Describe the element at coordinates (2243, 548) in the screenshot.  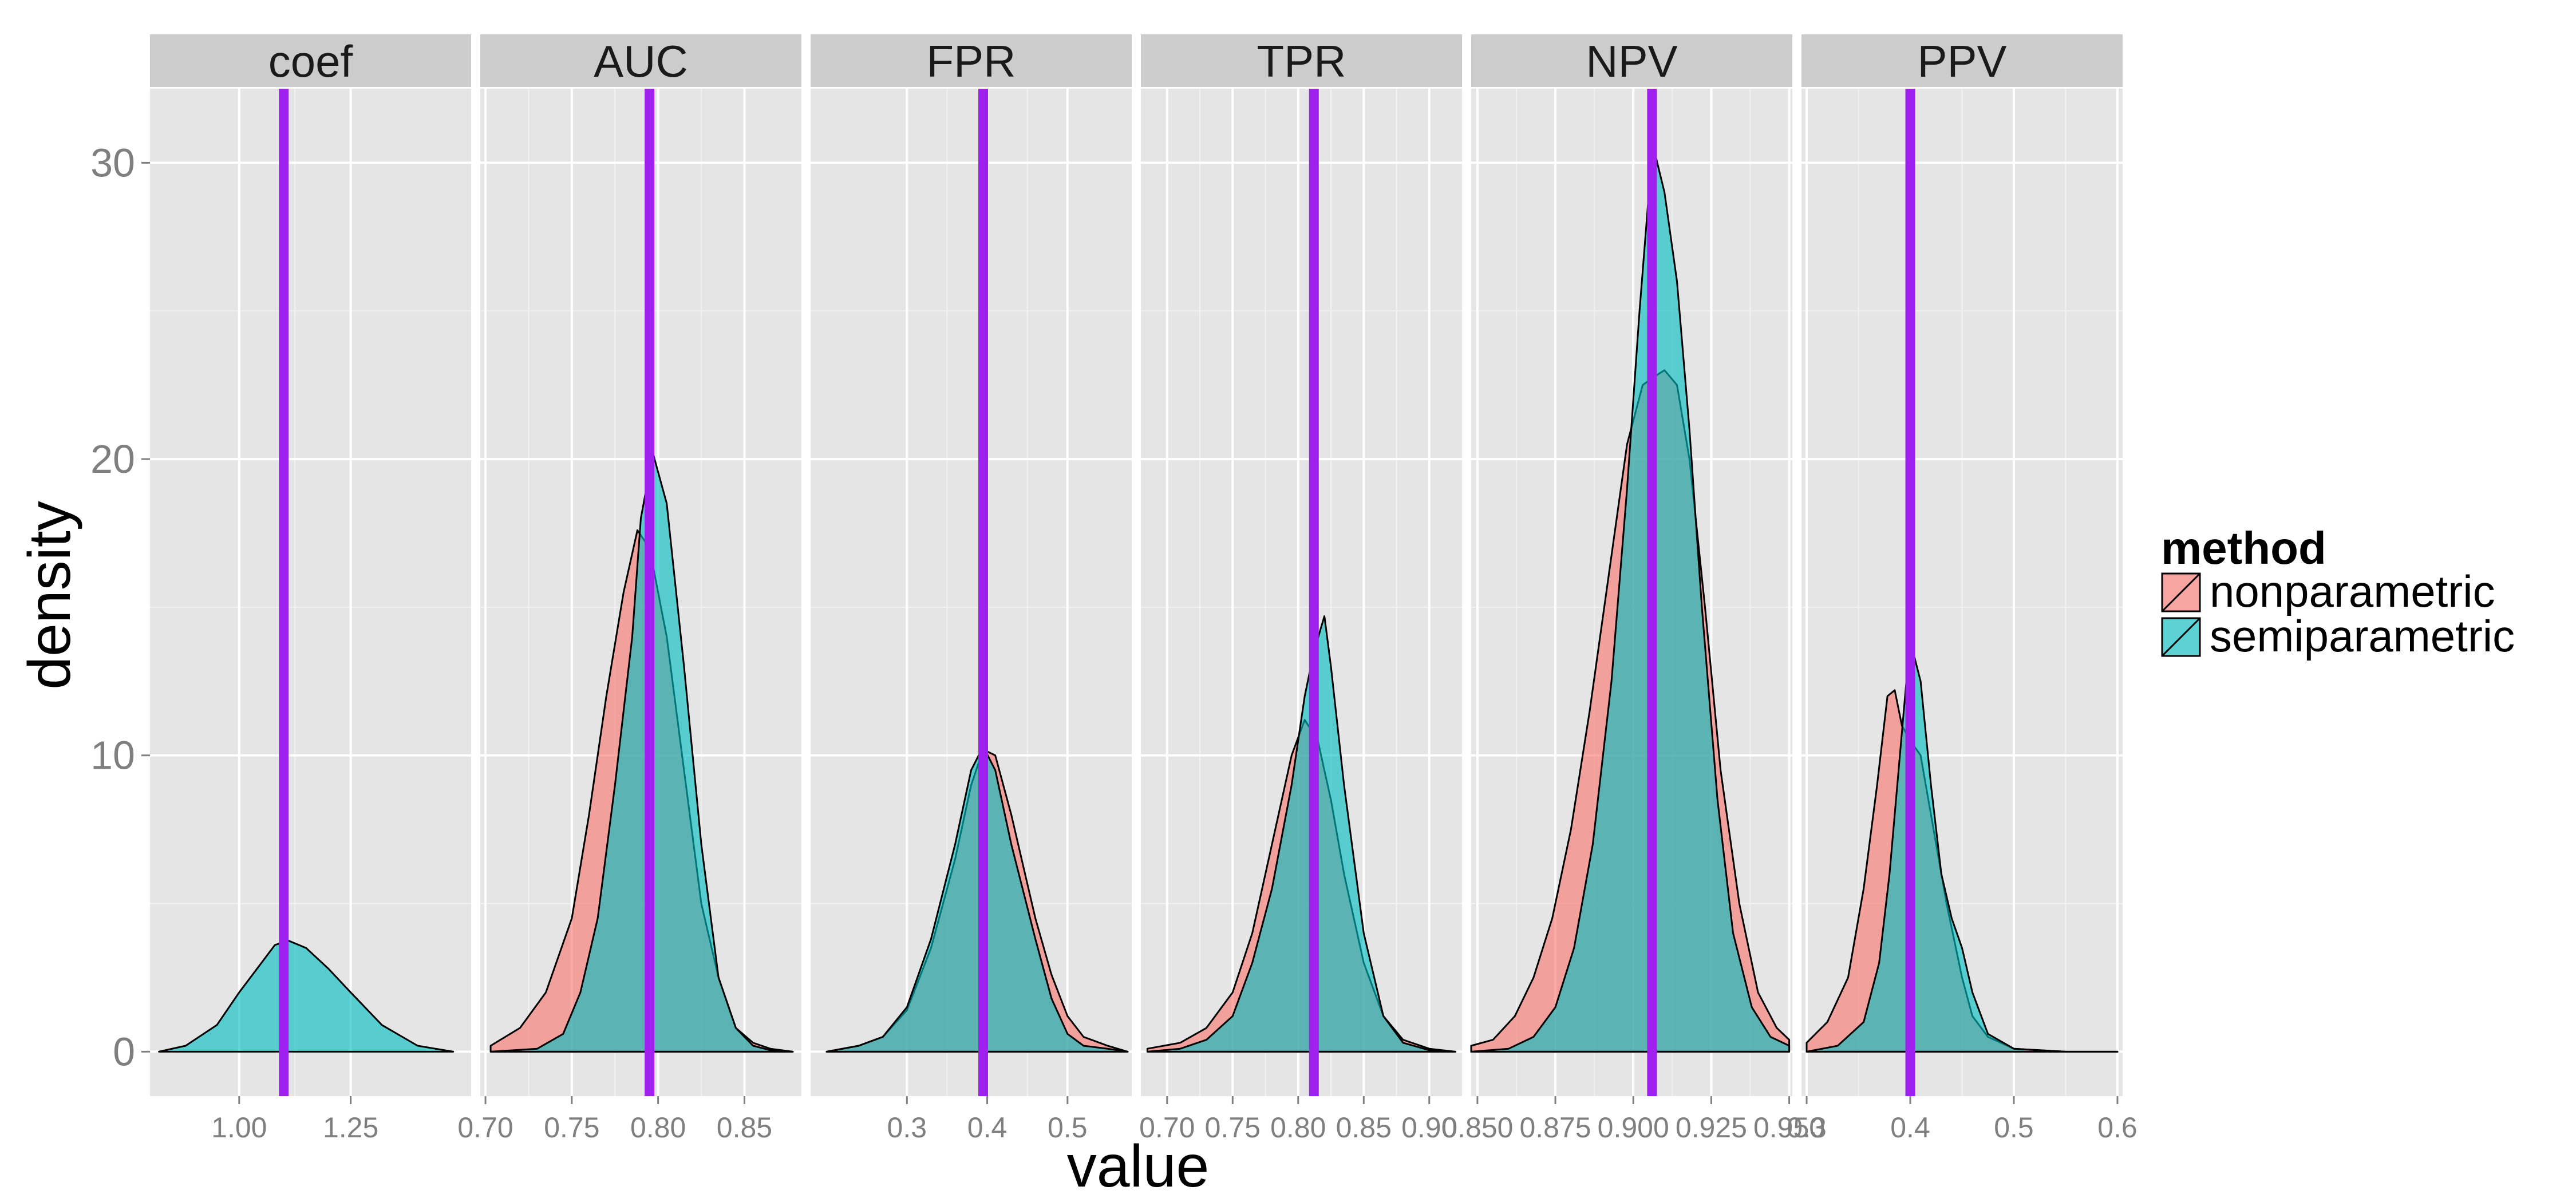
I see `legend-title: method` at that location.